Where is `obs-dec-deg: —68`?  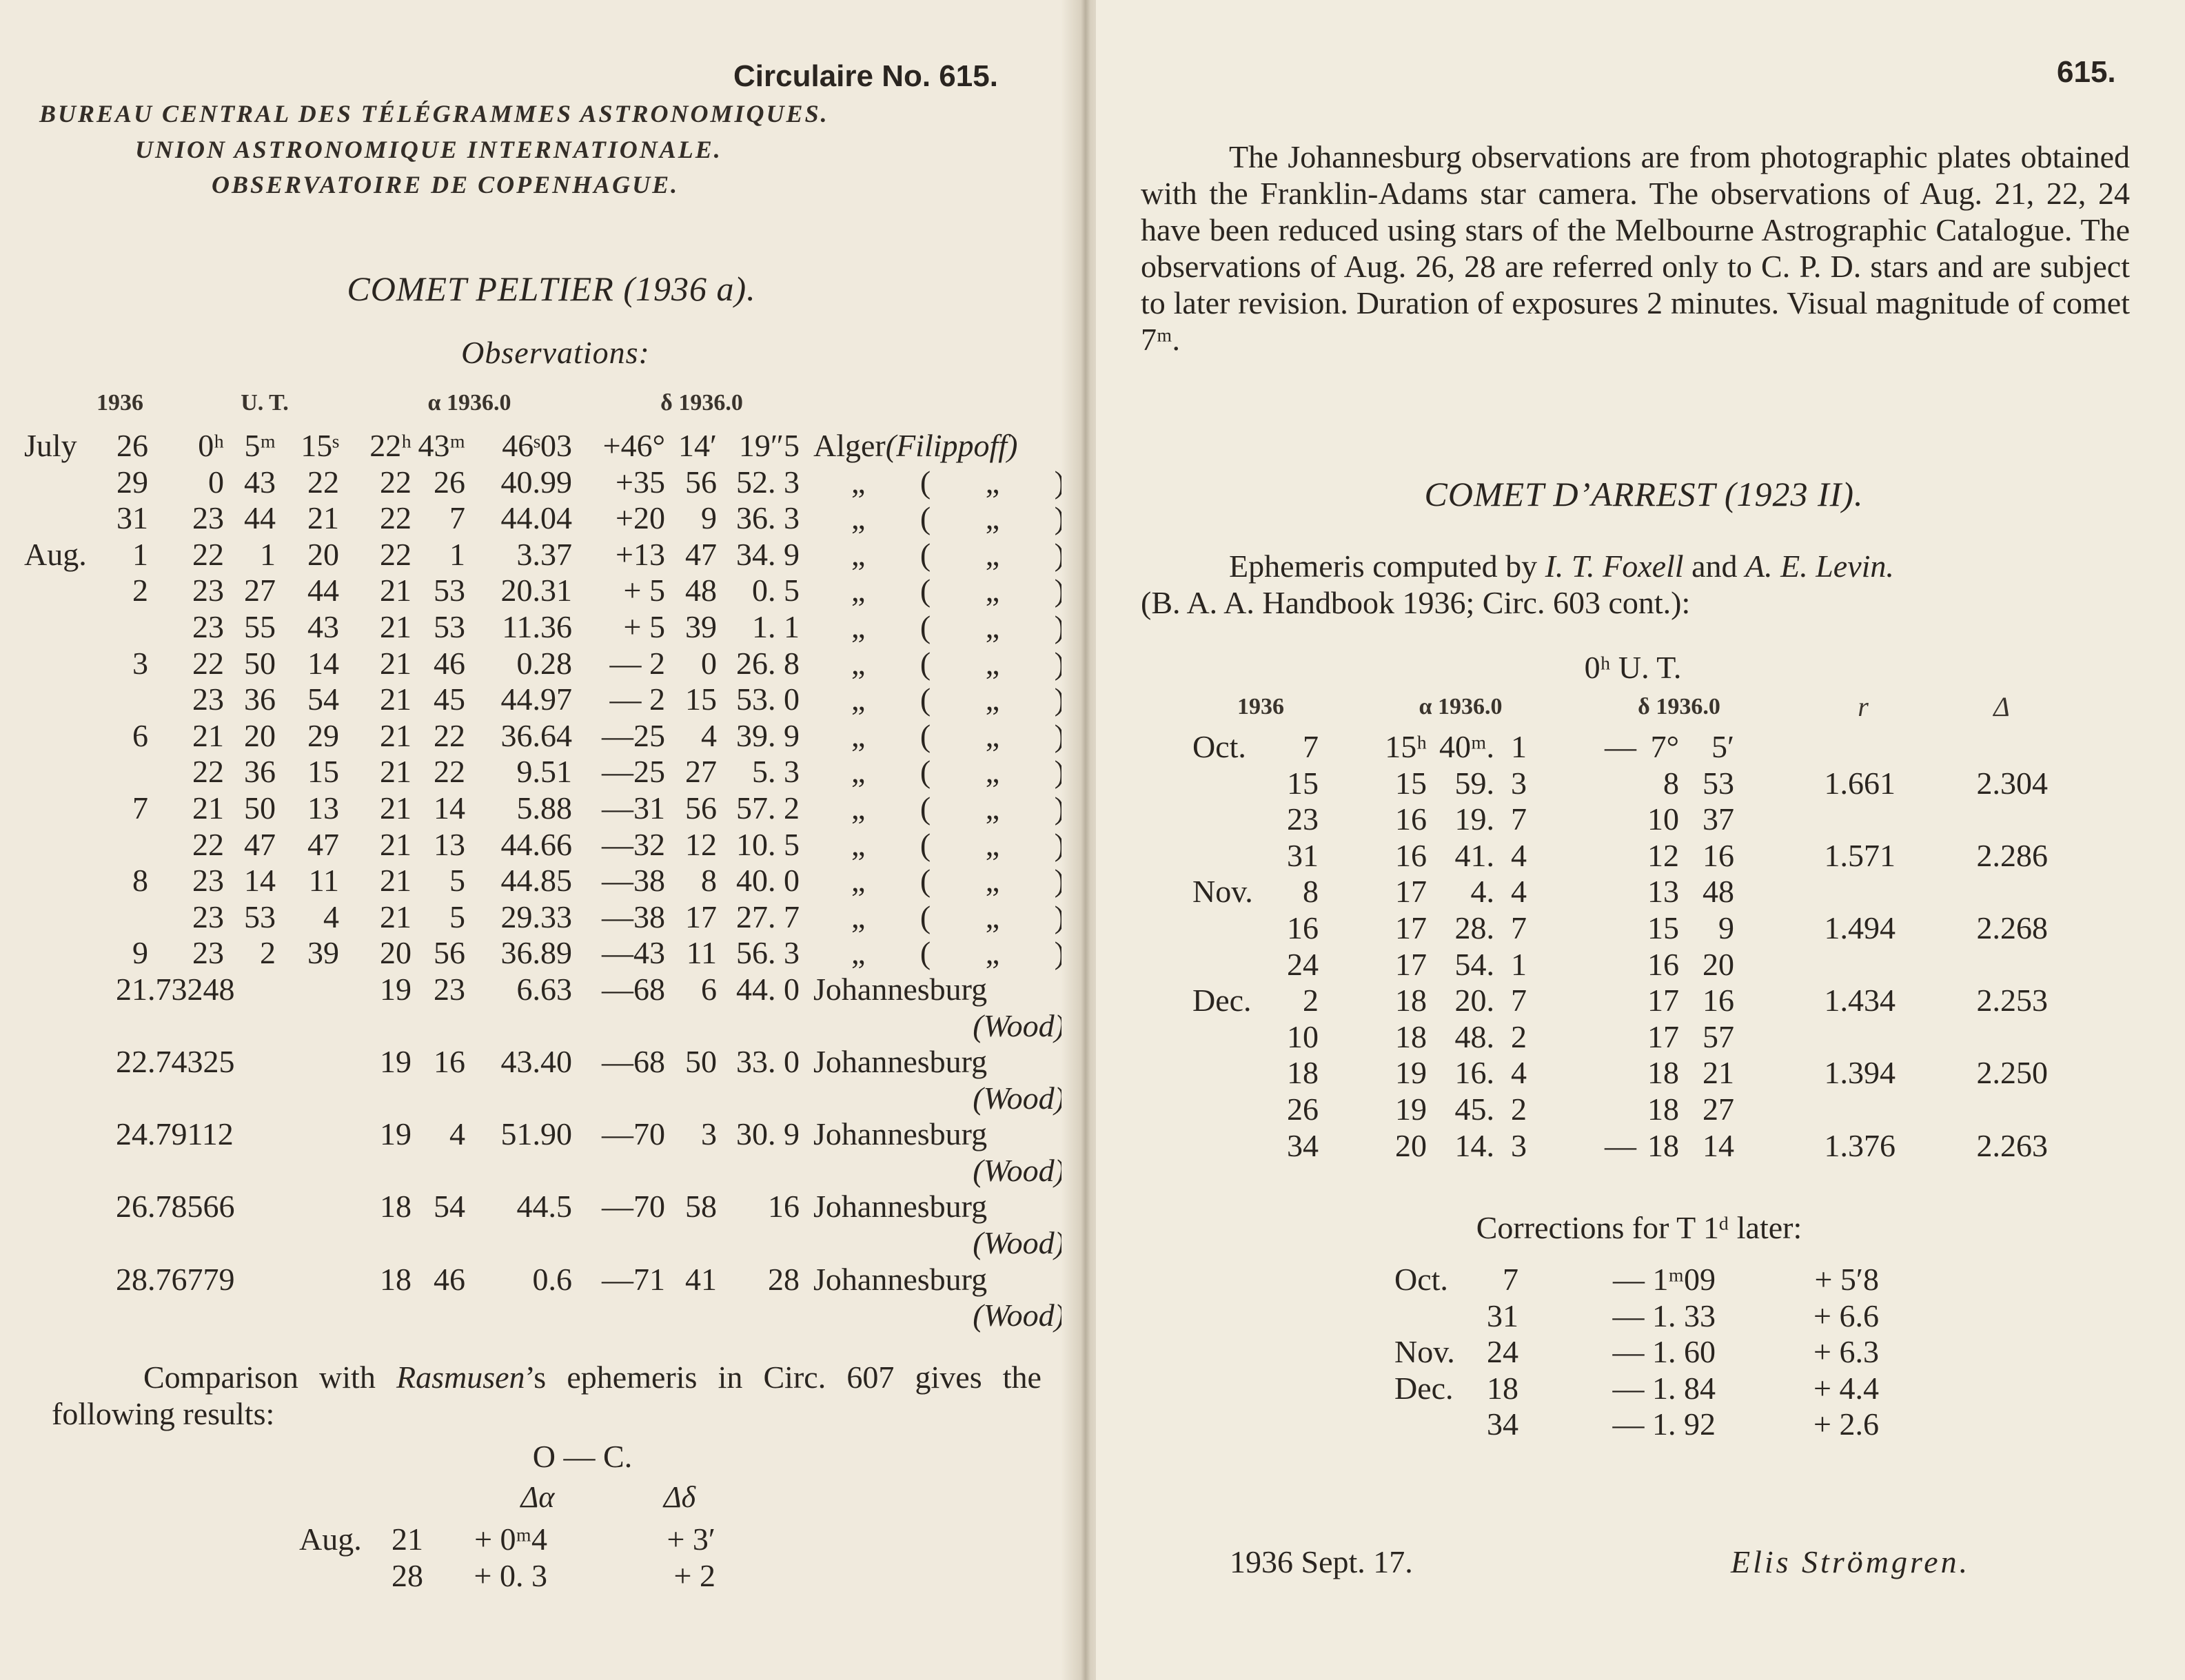
obs-dec-deg: —68 is located at coordinates (633, 1062).